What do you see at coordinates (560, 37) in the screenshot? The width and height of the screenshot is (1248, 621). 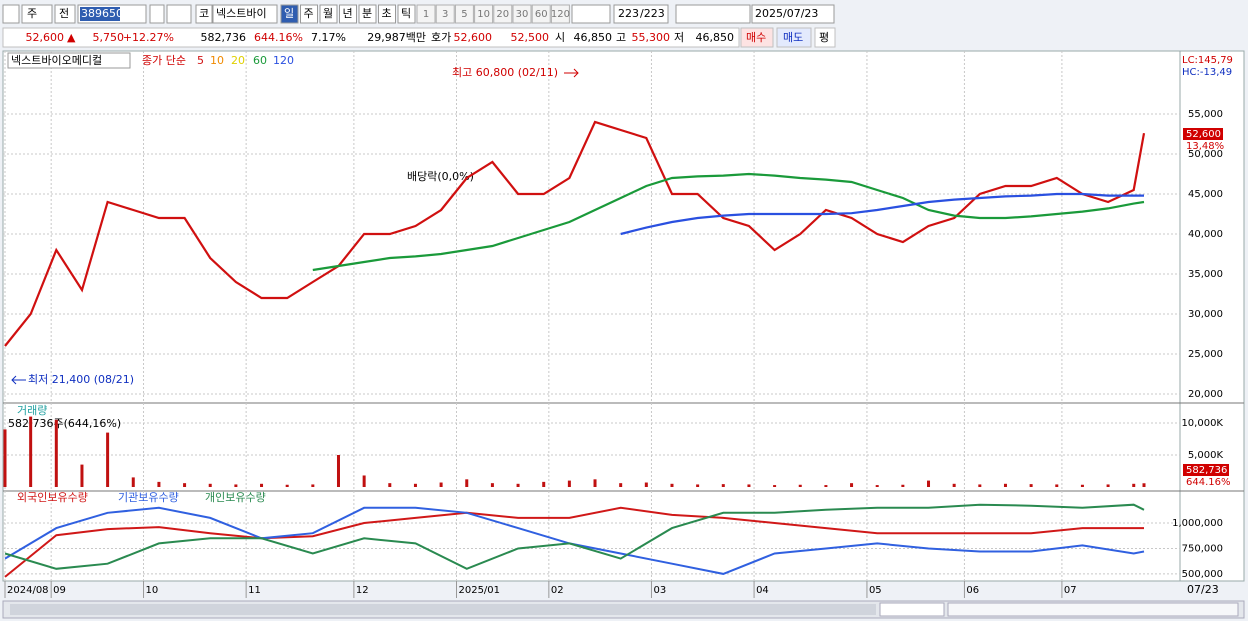 I see `open-label: 시` at bounding box center [560, 37].